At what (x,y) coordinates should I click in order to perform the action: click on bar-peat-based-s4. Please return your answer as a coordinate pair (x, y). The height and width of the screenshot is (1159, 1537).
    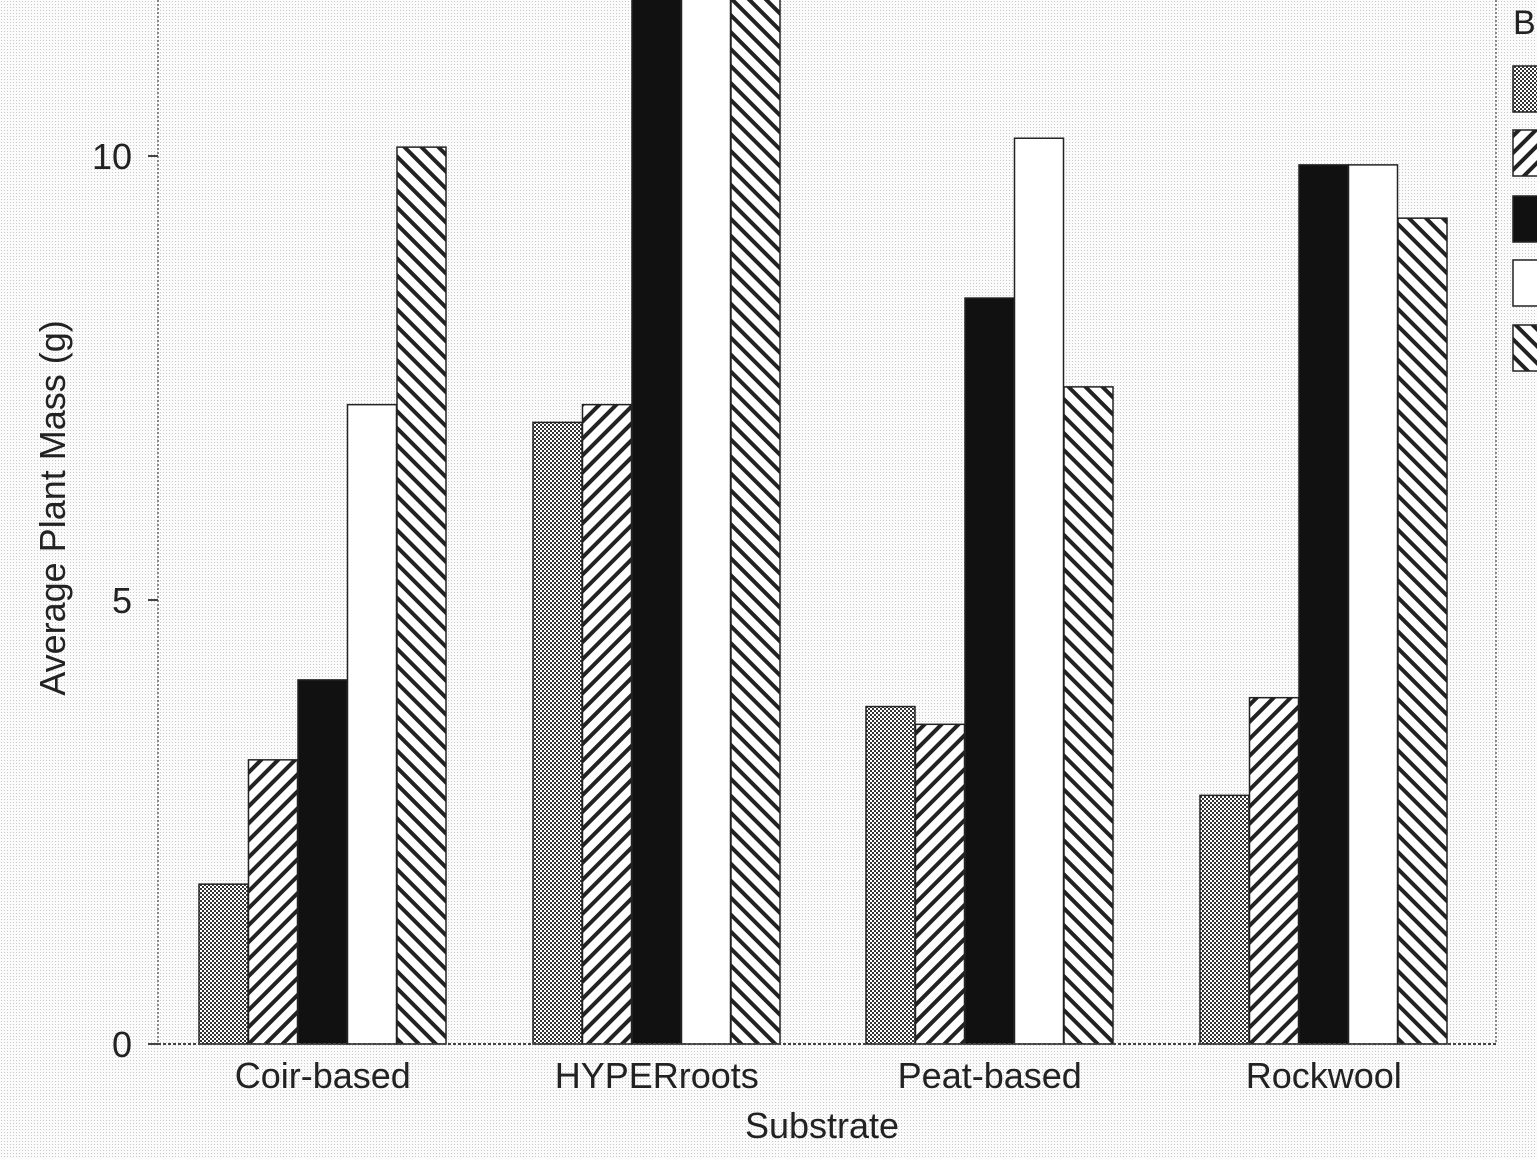
    Looking at the image, I should click on (1039, 591).